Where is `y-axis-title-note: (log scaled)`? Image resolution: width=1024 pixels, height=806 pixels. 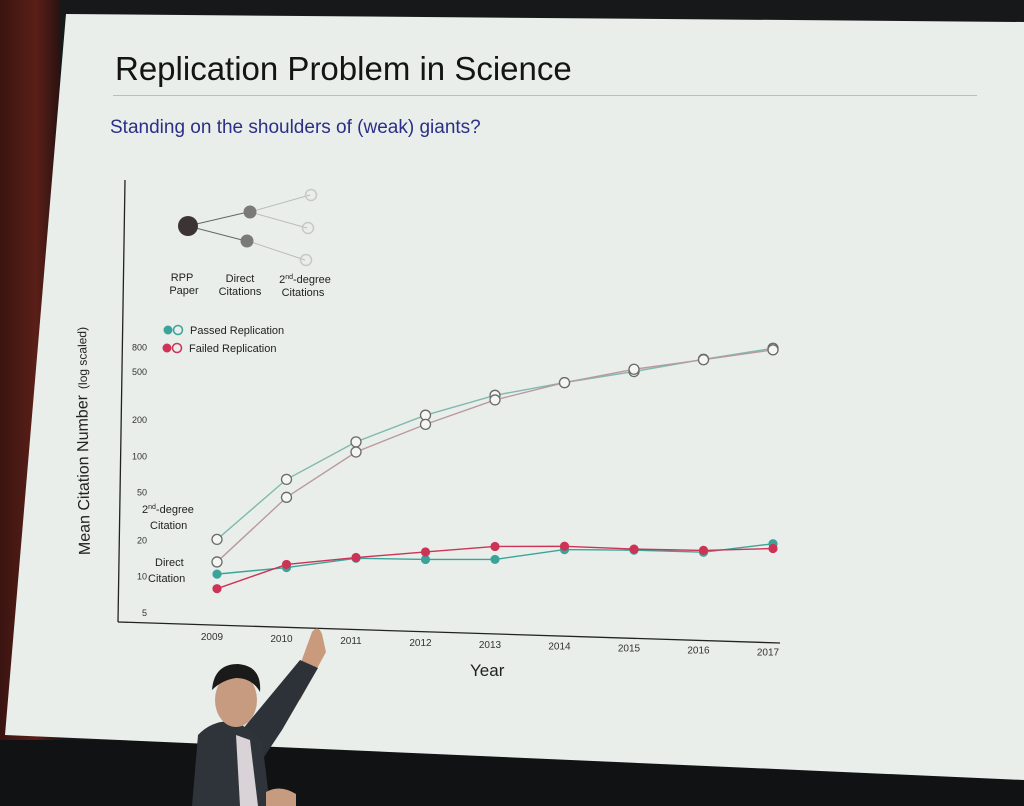
y-axis-title-note: (log scaled) is located at coordinates (82, 358).